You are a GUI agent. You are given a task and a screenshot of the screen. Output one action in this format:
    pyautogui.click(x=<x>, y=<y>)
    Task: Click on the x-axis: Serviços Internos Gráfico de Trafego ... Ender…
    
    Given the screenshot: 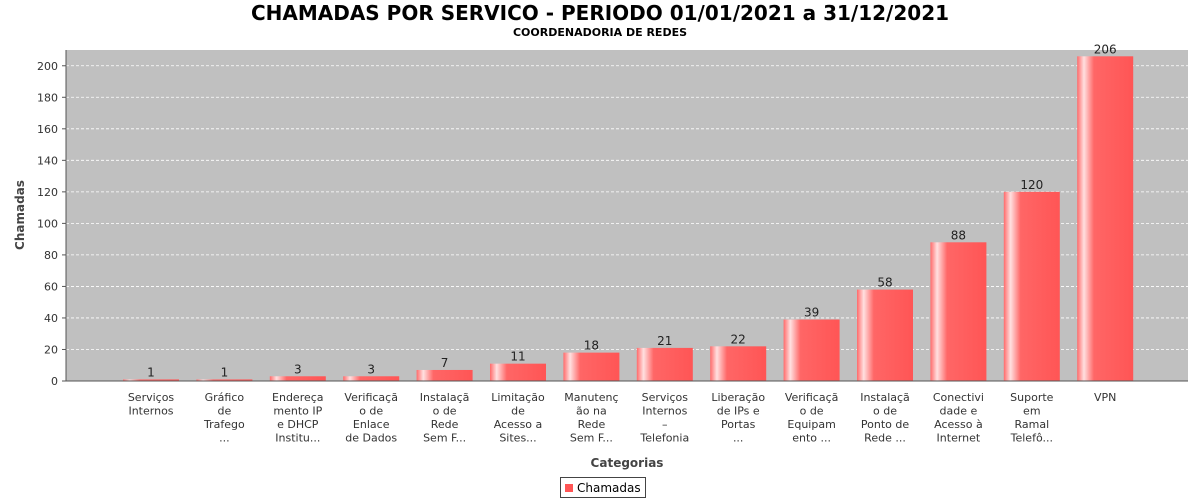 What is the action you would take?
    pyautogui.click(x=627, y=412)
    